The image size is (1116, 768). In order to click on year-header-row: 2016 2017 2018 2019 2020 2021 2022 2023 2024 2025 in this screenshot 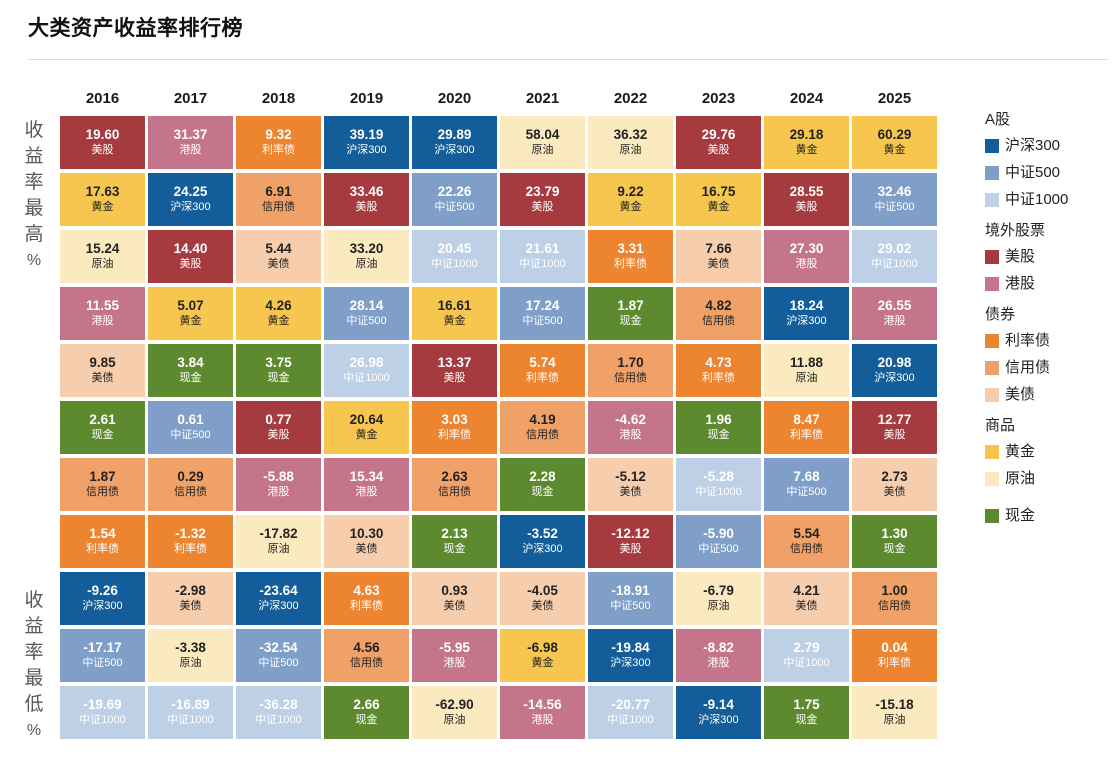, I will do `click(498, 98)`.